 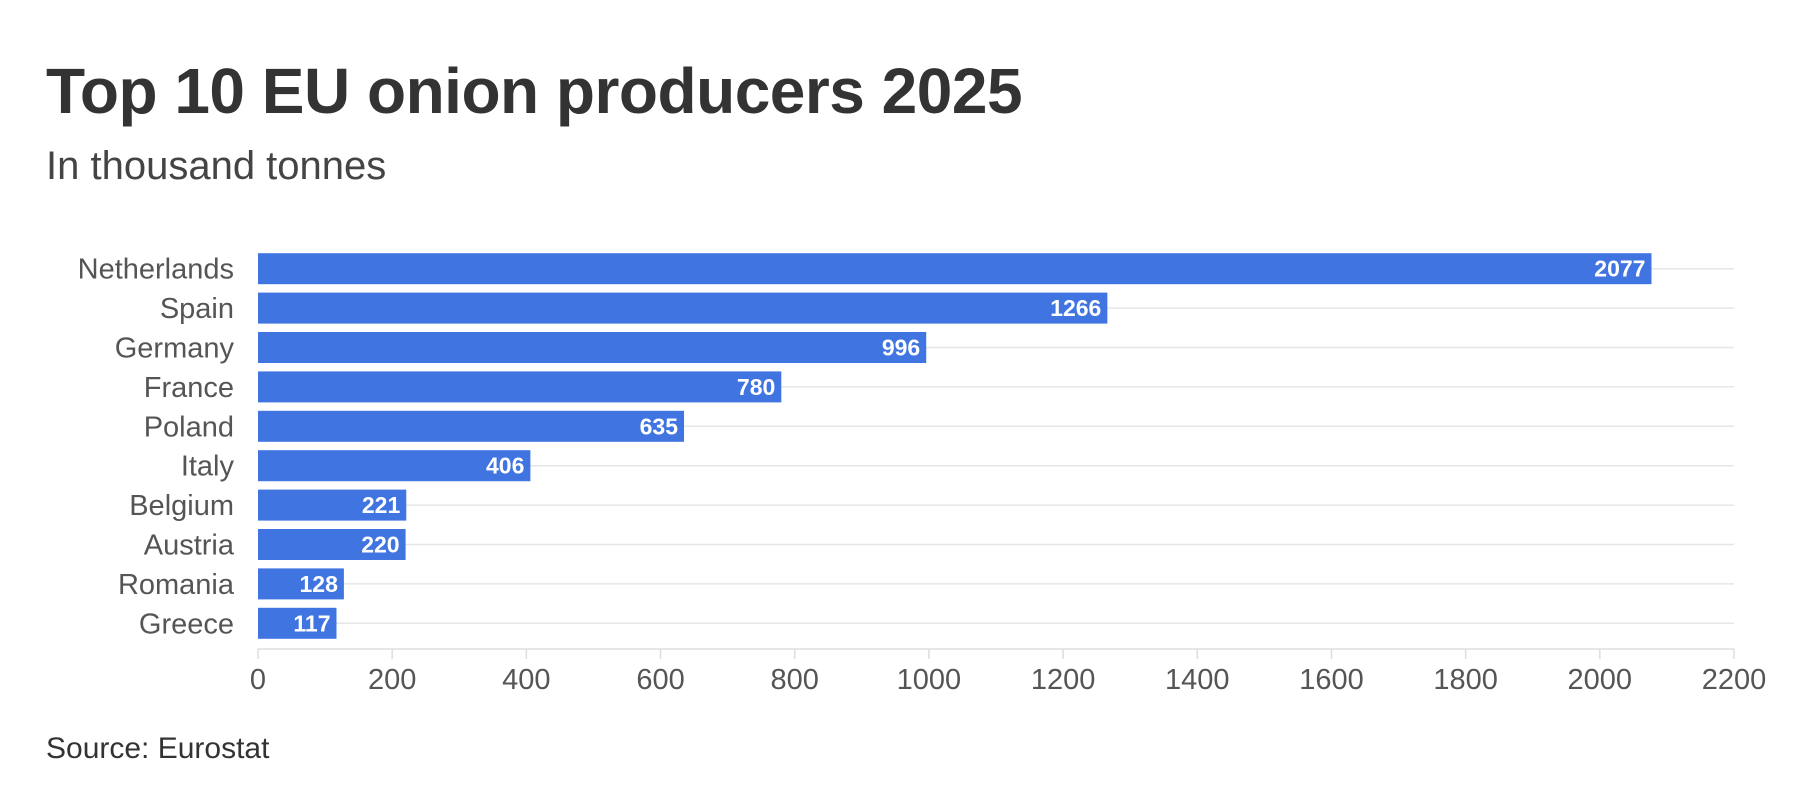 I want to click on category-label: Italy, so click(x=208, y=467).